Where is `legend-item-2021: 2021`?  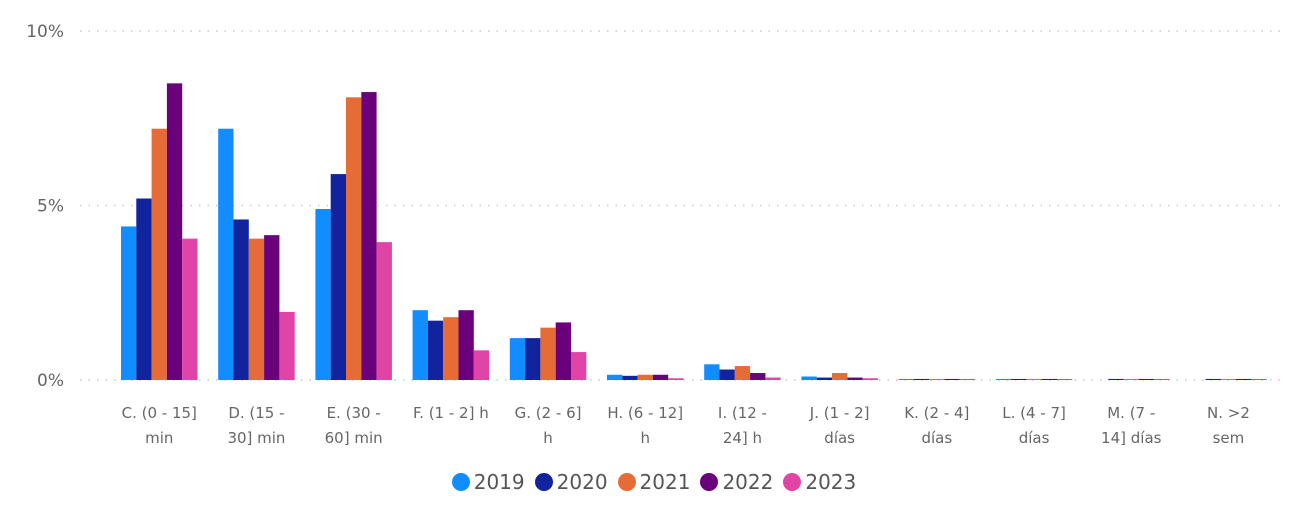 legend-item-2021: 2021 is located at coordinates (654, 482).